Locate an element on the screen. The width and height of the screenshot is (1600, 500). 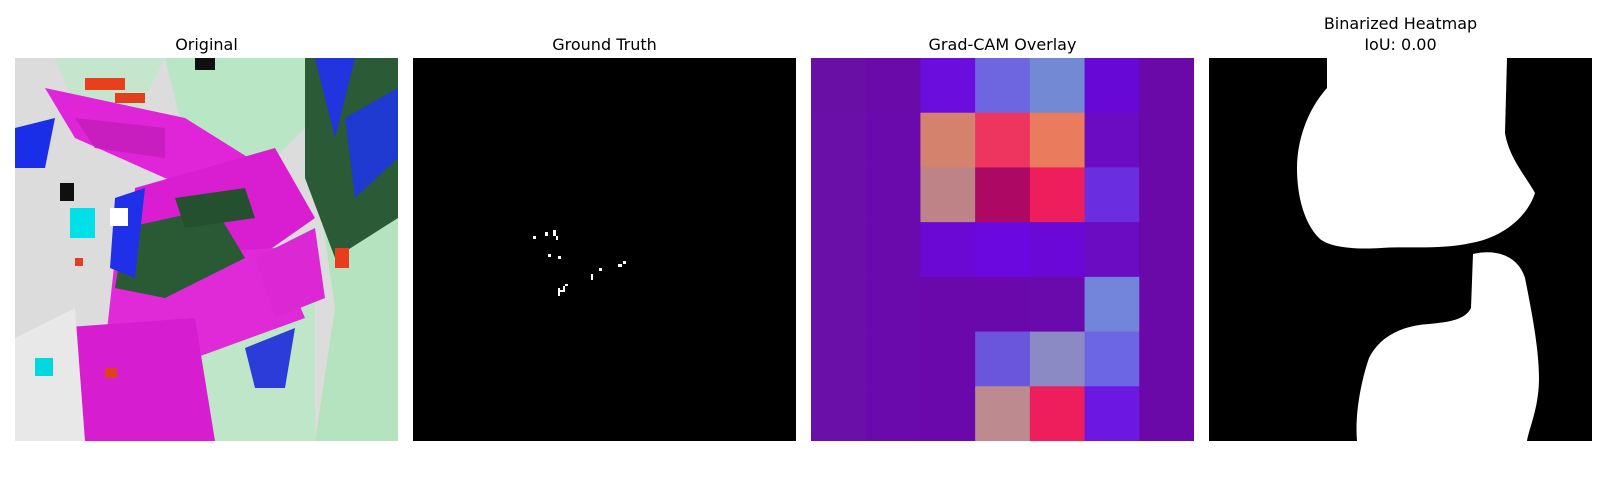
panel-title: Grad-CAM Overlay is located at coordinates (1002, 44).